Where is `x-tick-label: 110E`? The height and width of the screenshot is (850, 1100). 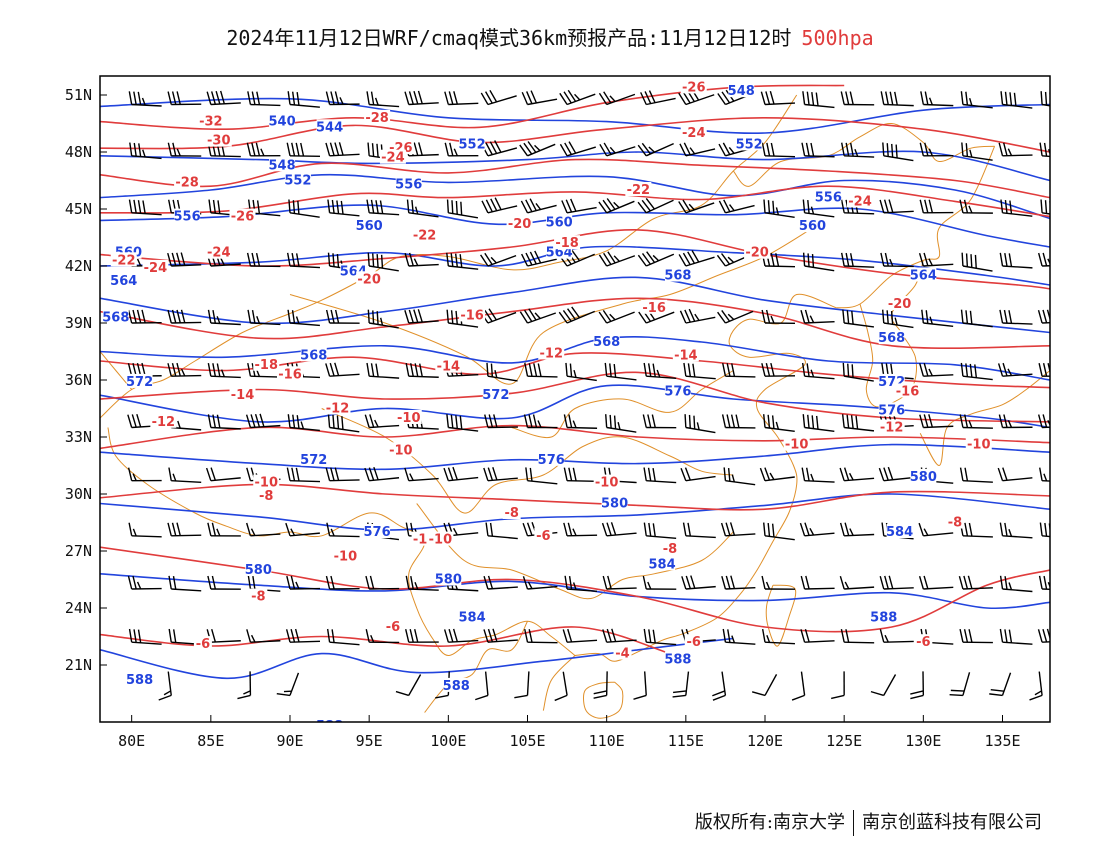
x-tick-label: 110E is located at coordinates (607, 741).